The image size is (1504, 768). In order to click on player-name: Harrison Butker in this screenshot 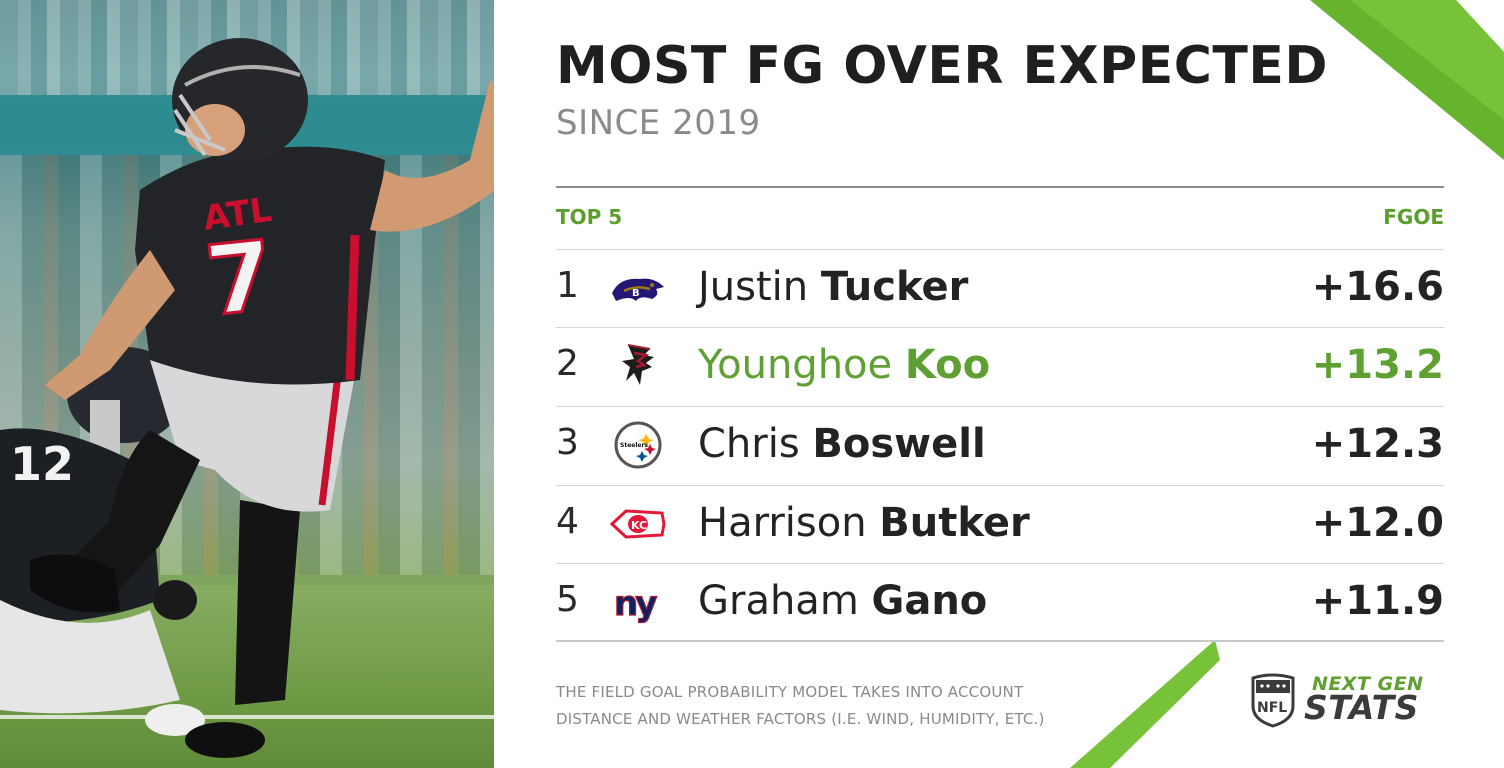, I will do `click(864, 523)`.